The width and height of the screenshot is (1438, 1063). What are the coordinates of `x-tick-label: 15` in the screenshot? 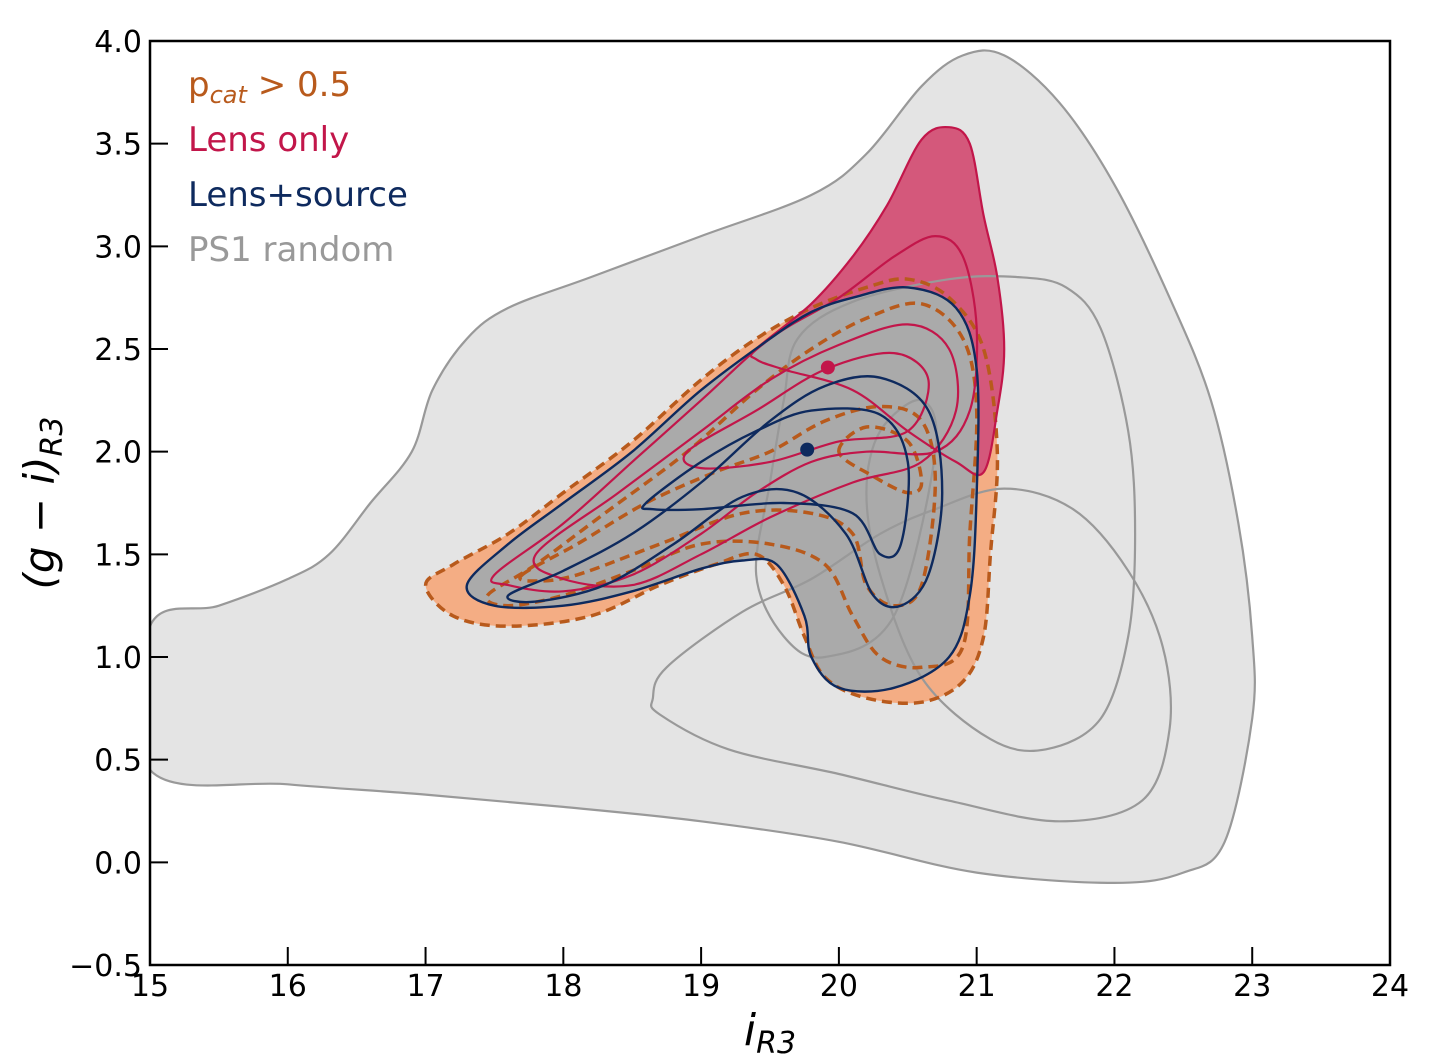 It's located at (150, 986).